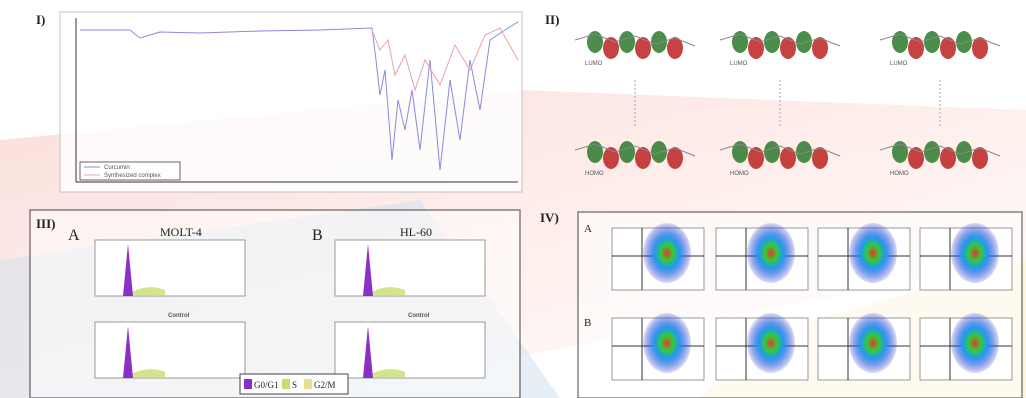  I want to click on subpanel-letter: A, so click(74, 235).